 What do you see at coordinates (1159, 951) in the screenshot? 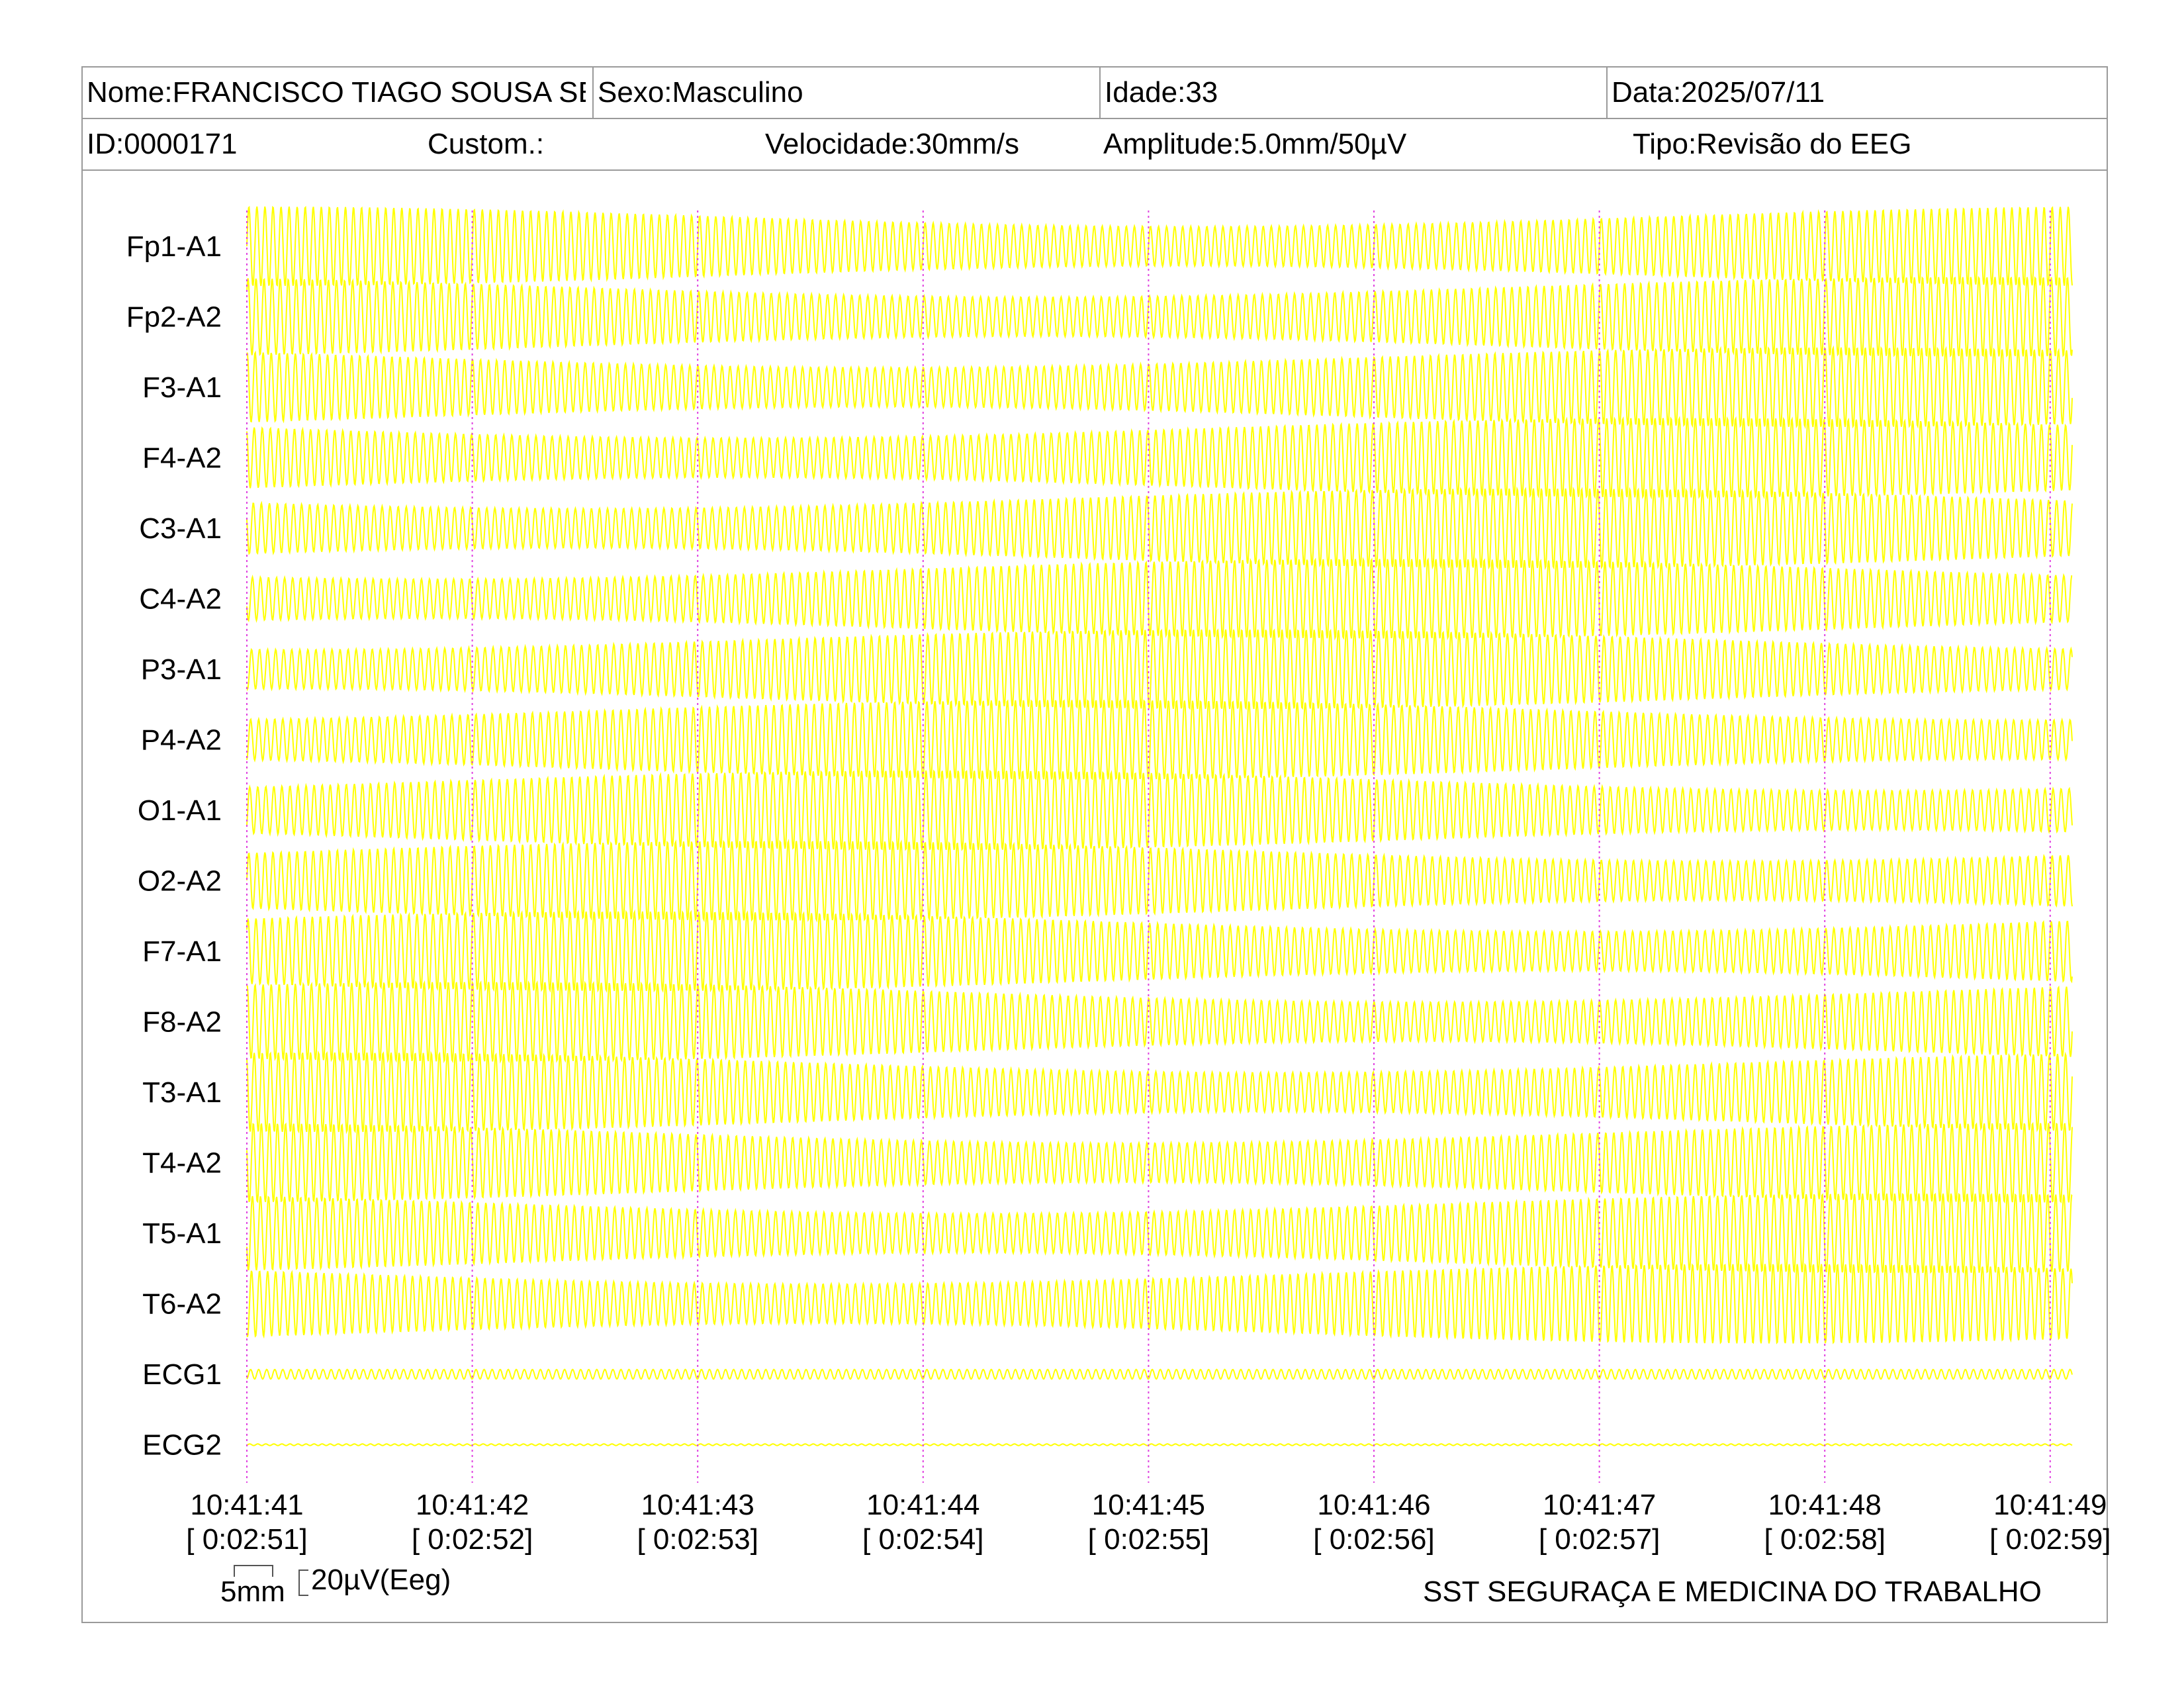
I see `trace-f7-a1` at bounding box center [1159, 951].